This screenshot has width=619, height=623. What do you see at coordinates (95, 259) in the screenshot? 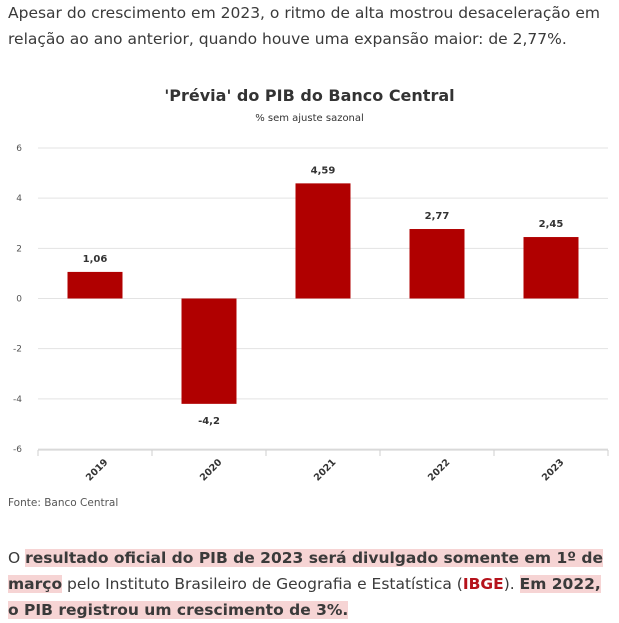
I see `data-label-2019: 1,06` at bounding box center [95, 259].